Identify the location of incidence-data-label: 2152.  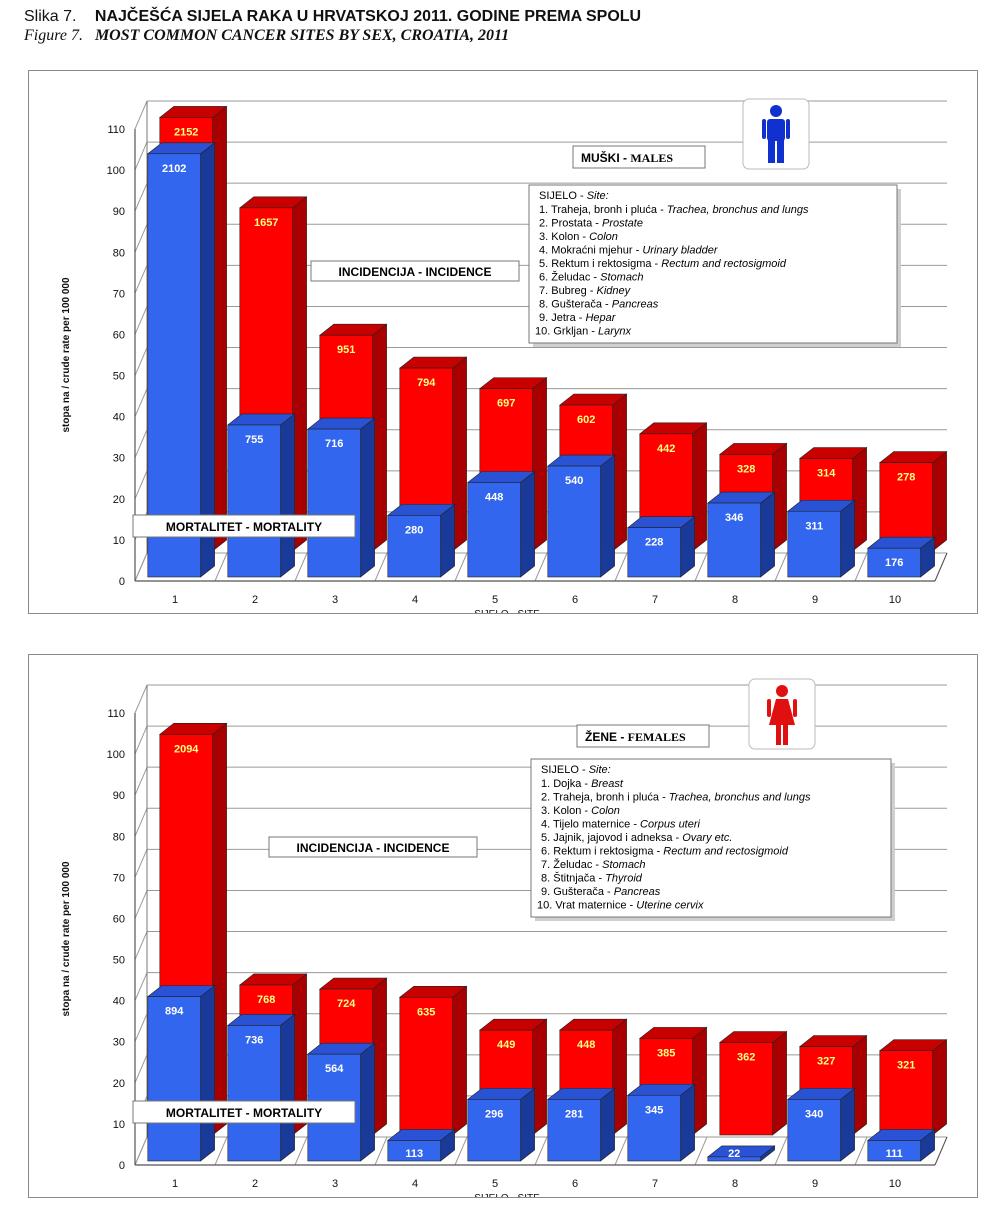
(186, 132).